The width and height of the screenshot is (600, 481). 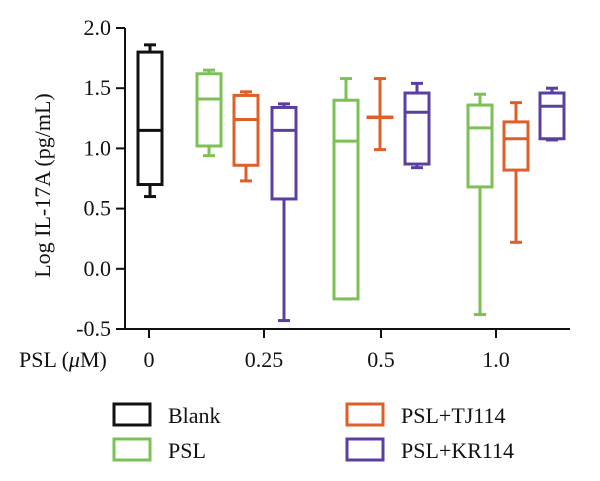 What do you see at coordinates (187, 450) in the screenshot?
I see `legend-label: PSL` at bounding box center [187, 450].